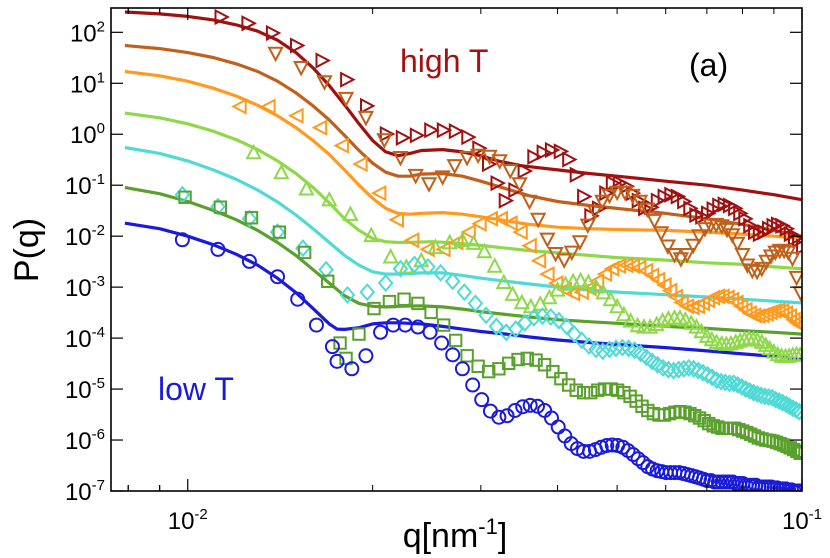 This screenshot has height=558, width=830. What do you see at coordinates (85, 185) in the screenshot?
I see `y-tick-label: 10⁻¹` at bounding box center [85, 185].